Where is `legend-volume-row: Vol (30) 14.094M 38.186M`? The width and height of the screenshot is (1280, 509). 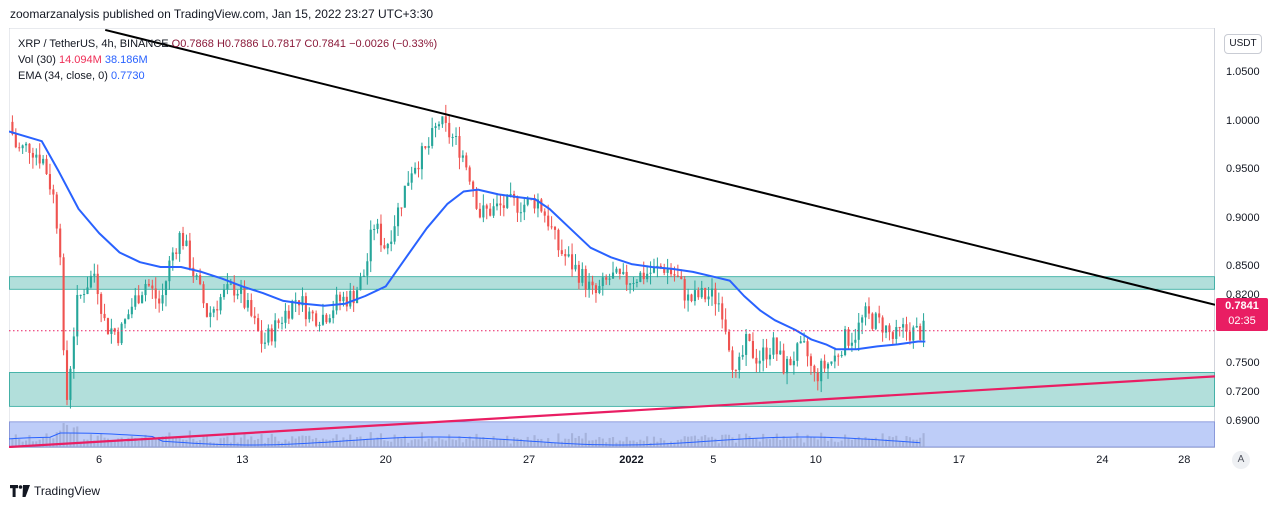 legend-volume-row: Vol (30) 14.094M 38.186M is located at coordinates (227, 60).